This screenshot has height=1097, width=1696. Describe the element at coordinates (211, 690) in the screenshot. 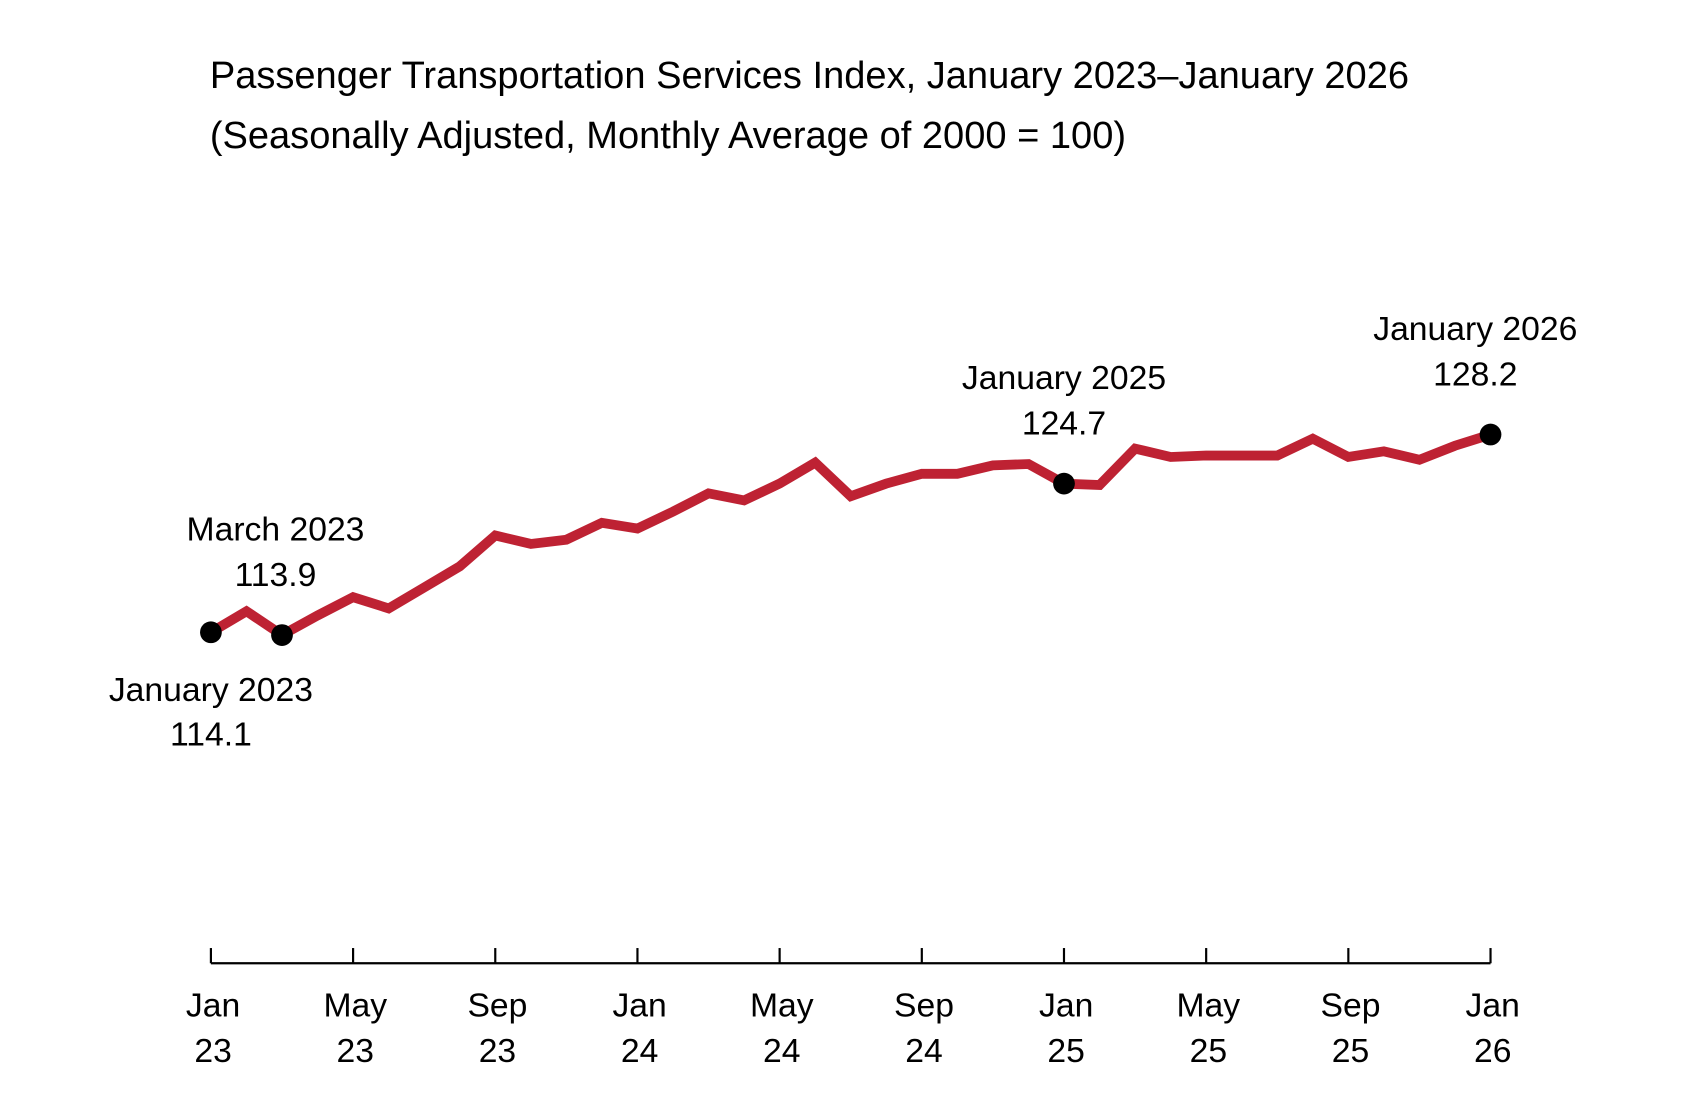

I see `annotation-label: January 2023` at that location.